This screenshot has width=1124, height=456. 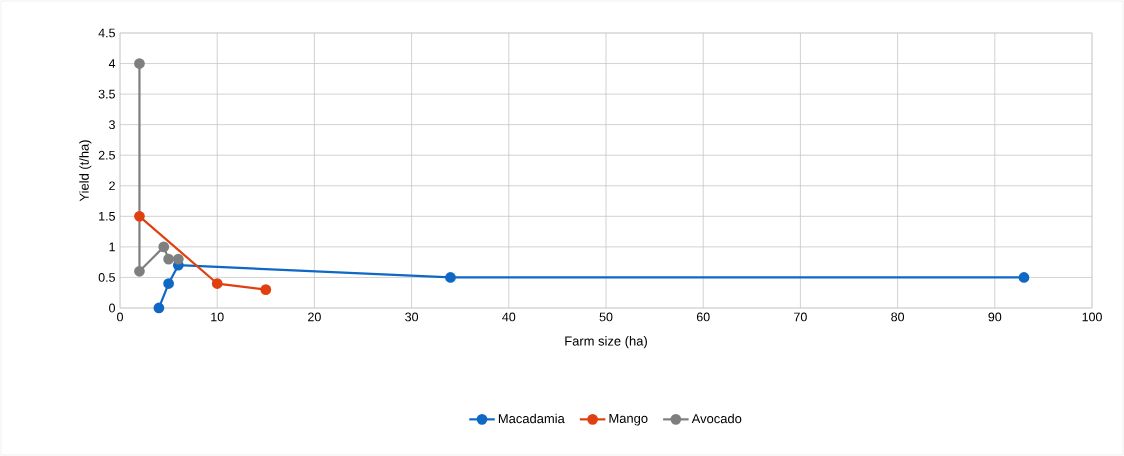 What do you see at coordinates (217, 317) in the screenshot?
I see `x-tick-label: 10` at bounding box center [217, 317].